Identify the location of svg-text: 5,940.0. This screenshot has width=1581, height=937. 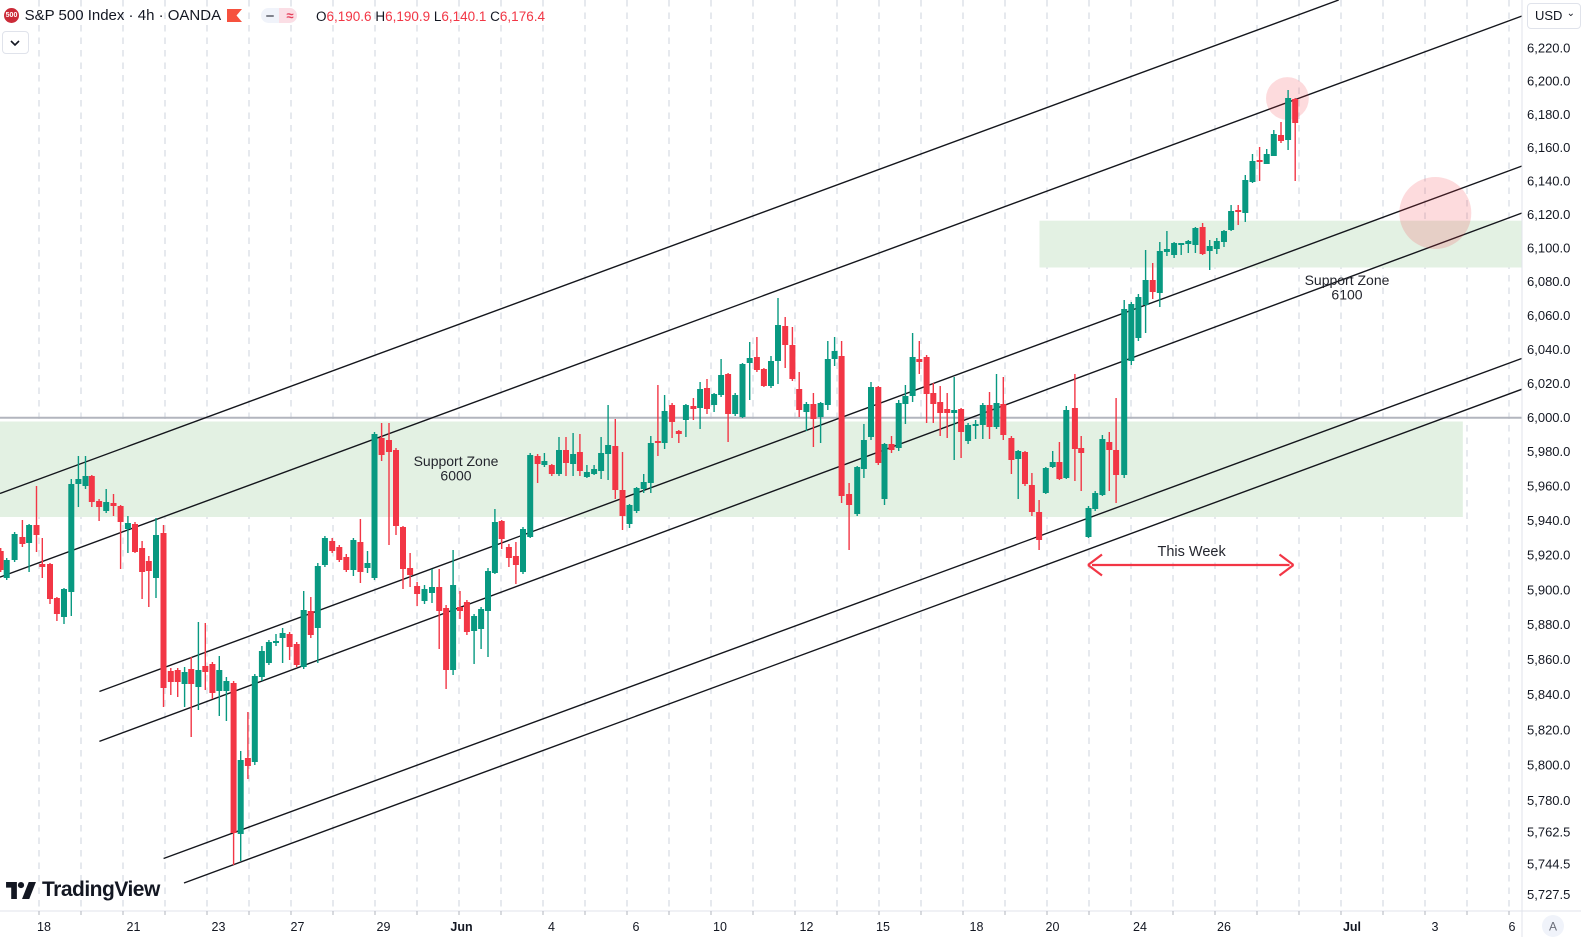
(1548, 520).